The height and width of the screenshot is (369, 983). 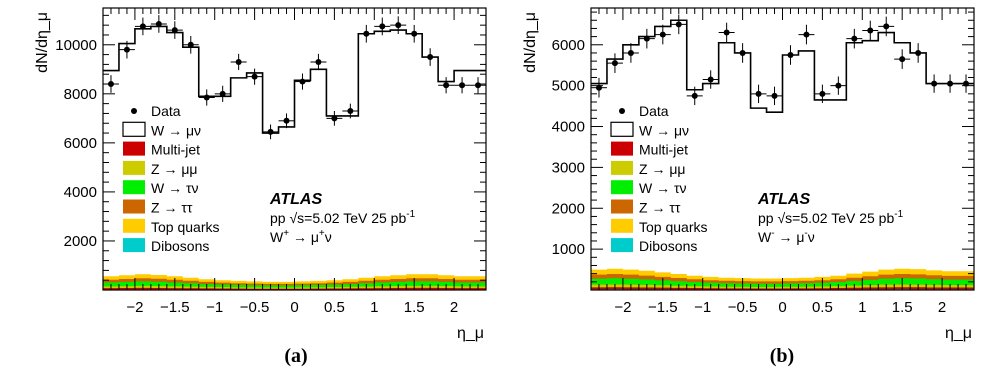 What do you see at coordinates (295, 356) in the screenshot?
I see `panel-caption: (a)` at bounding box center [295, 356].